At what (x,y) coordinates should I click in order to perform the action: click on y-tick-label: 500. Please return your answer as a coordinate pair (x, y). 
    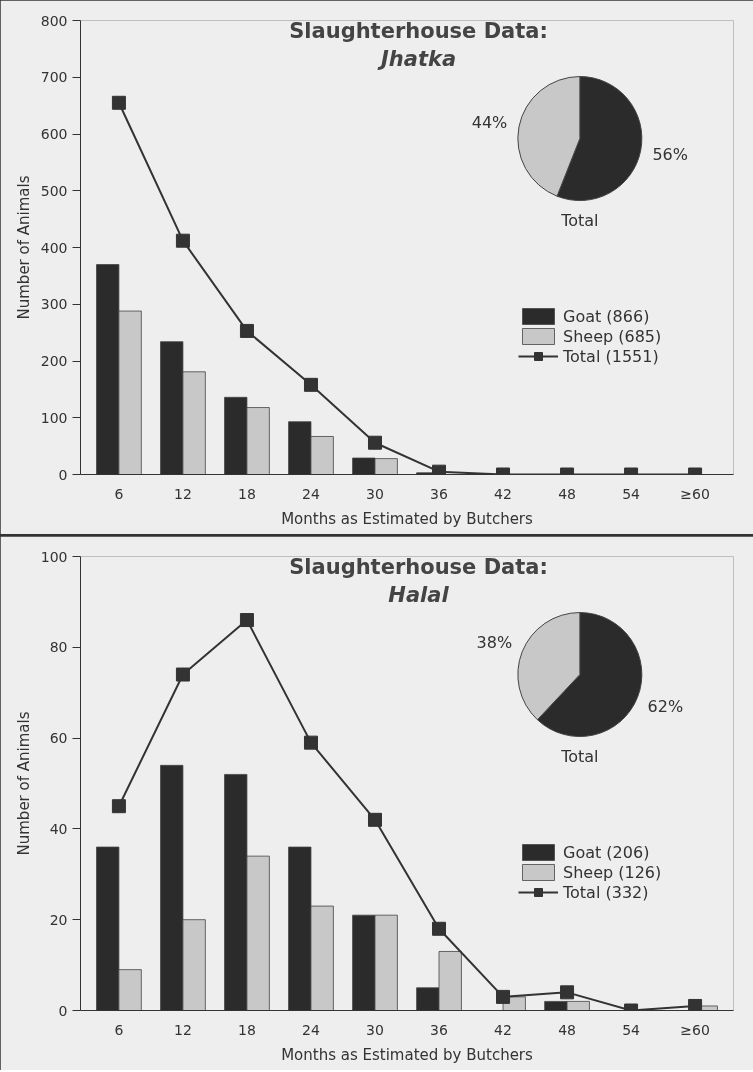
    Looking at the image, I should click on (54, 190).